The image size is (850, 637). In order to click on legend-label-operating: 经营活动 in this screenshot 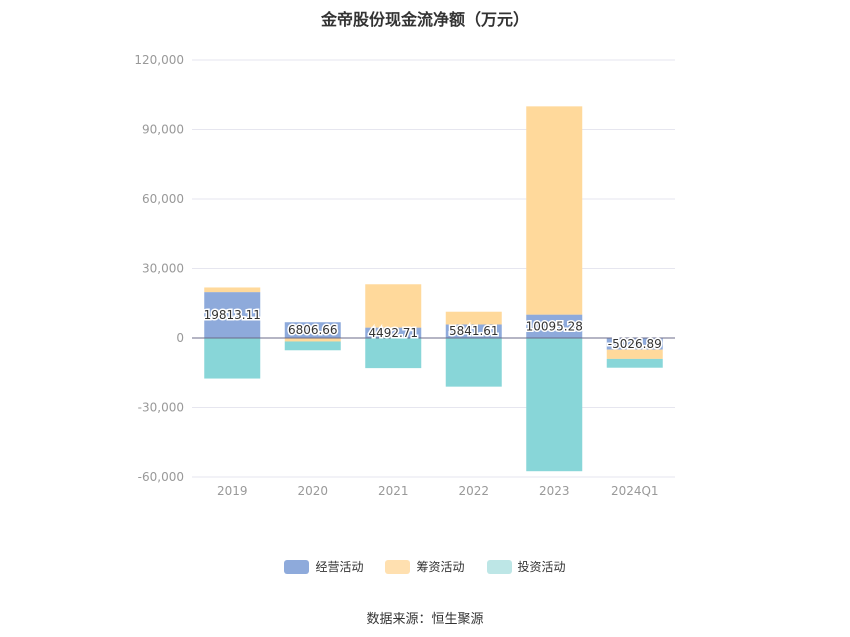, I will do `click(339, 567)`.